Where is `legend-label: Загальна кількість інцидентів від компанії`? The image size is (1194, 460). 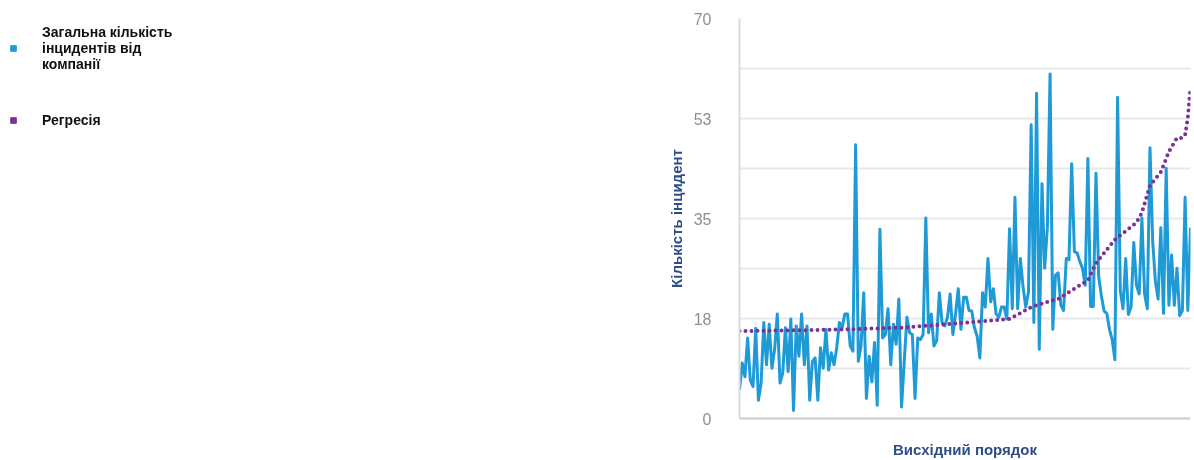 legend-label: Загальна кількість інцидентів від компанії is located at coordinates (107, 48).